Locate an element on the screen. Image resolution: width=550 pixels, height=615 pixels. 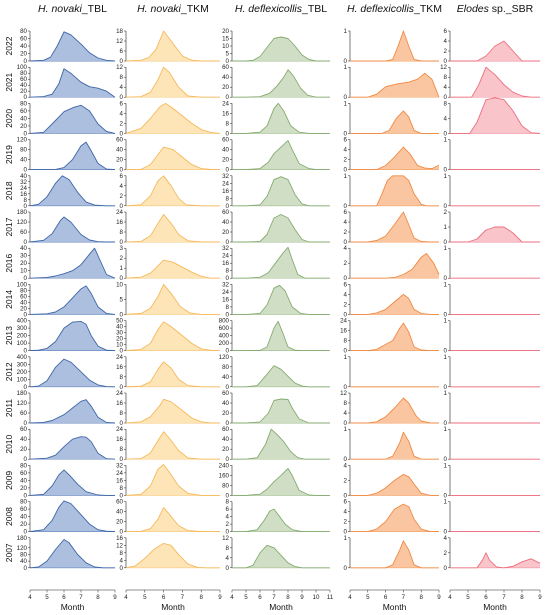
year-label-2011: 2011 is located at coordinates (9, 408).